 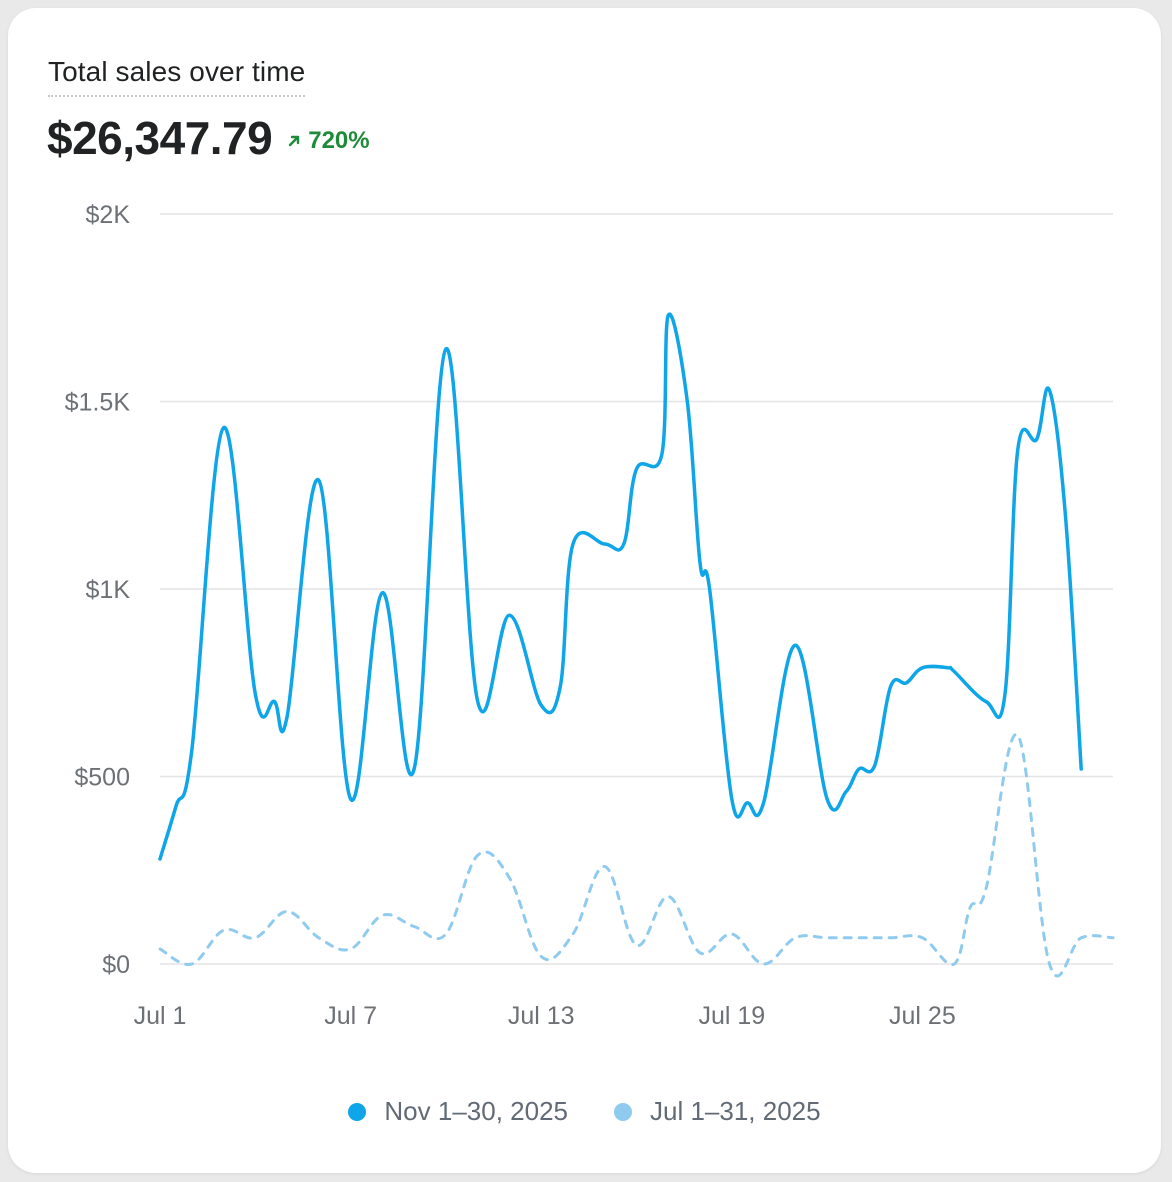 I want to click on legend-label-previous: Jul 1–31, 2025, so click(x=735, y=1111).